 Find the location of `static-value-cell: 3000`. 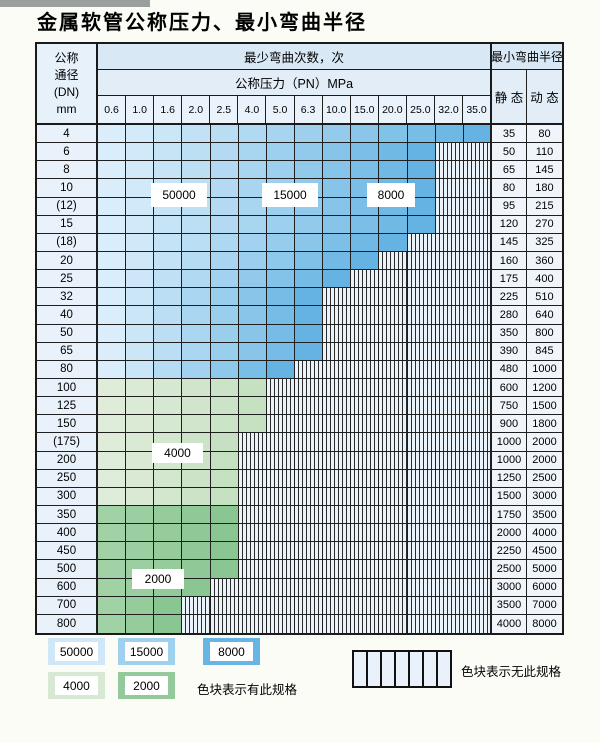

static-value-cell: 3000 is located at coordinates (509, 587).